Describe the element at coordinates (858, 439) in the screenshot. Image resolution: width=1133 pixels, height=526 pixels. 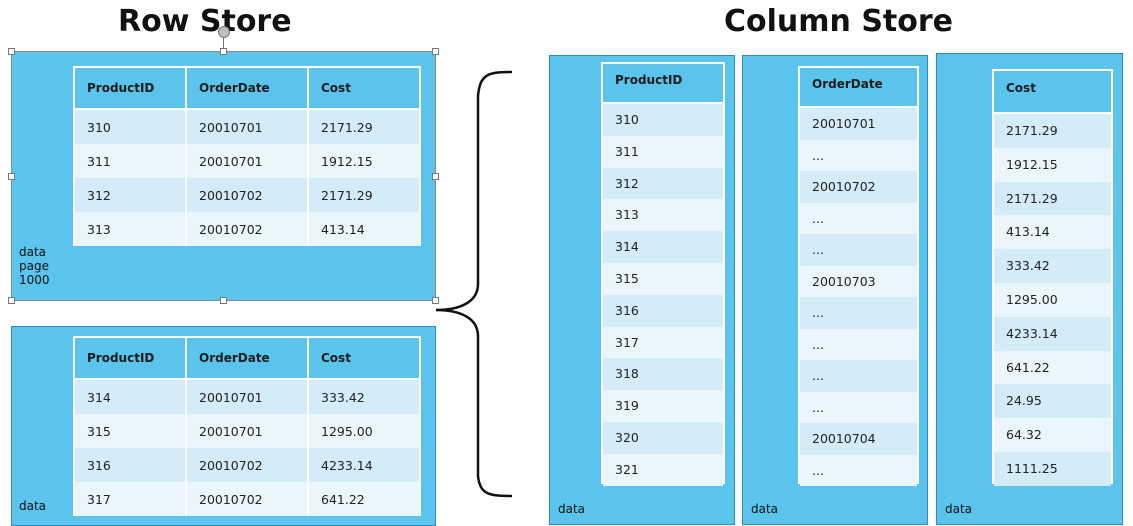
I see `column-value-orderdate: 20010704` at that location.